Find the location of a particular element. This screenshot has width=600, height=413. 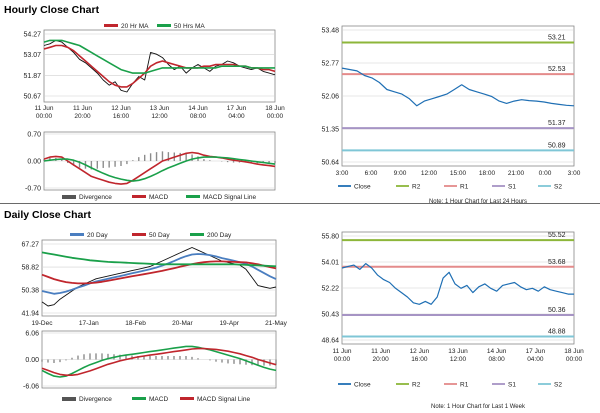

daily-price-frame is located at coordinates (159, 278).